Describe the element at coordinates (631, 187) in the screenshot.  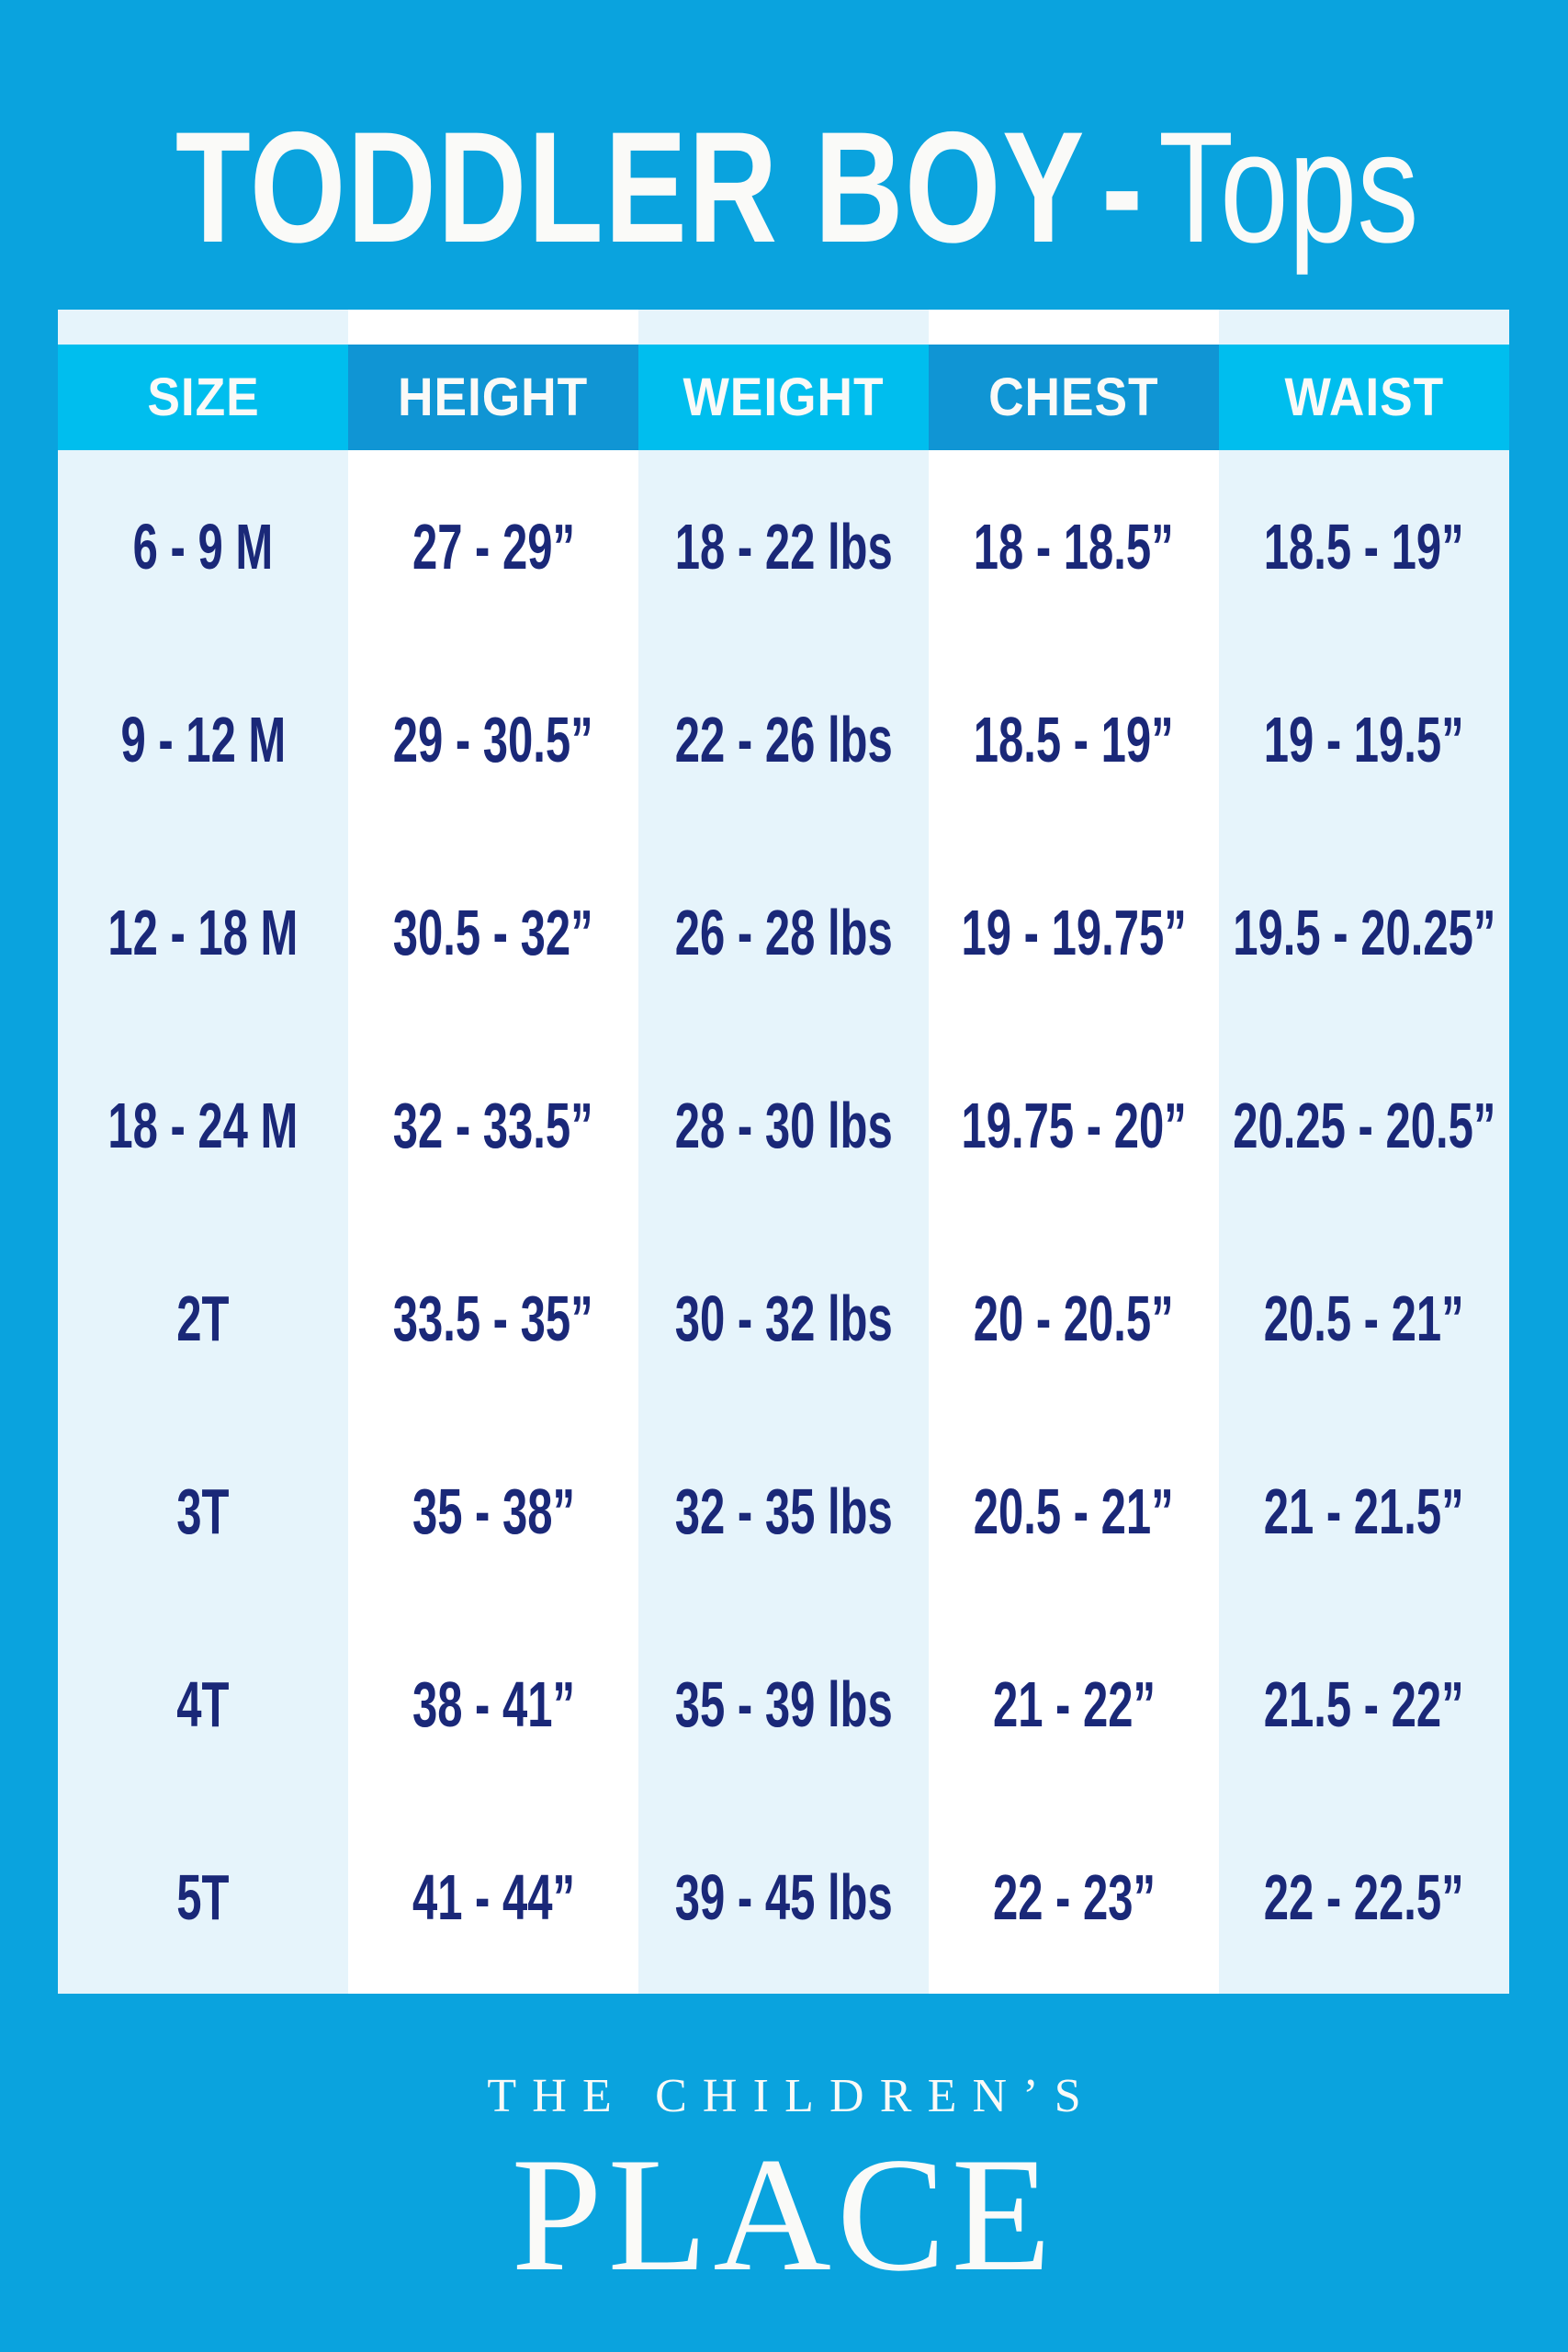
I see `title-category: TODDLER BOY` at that location.